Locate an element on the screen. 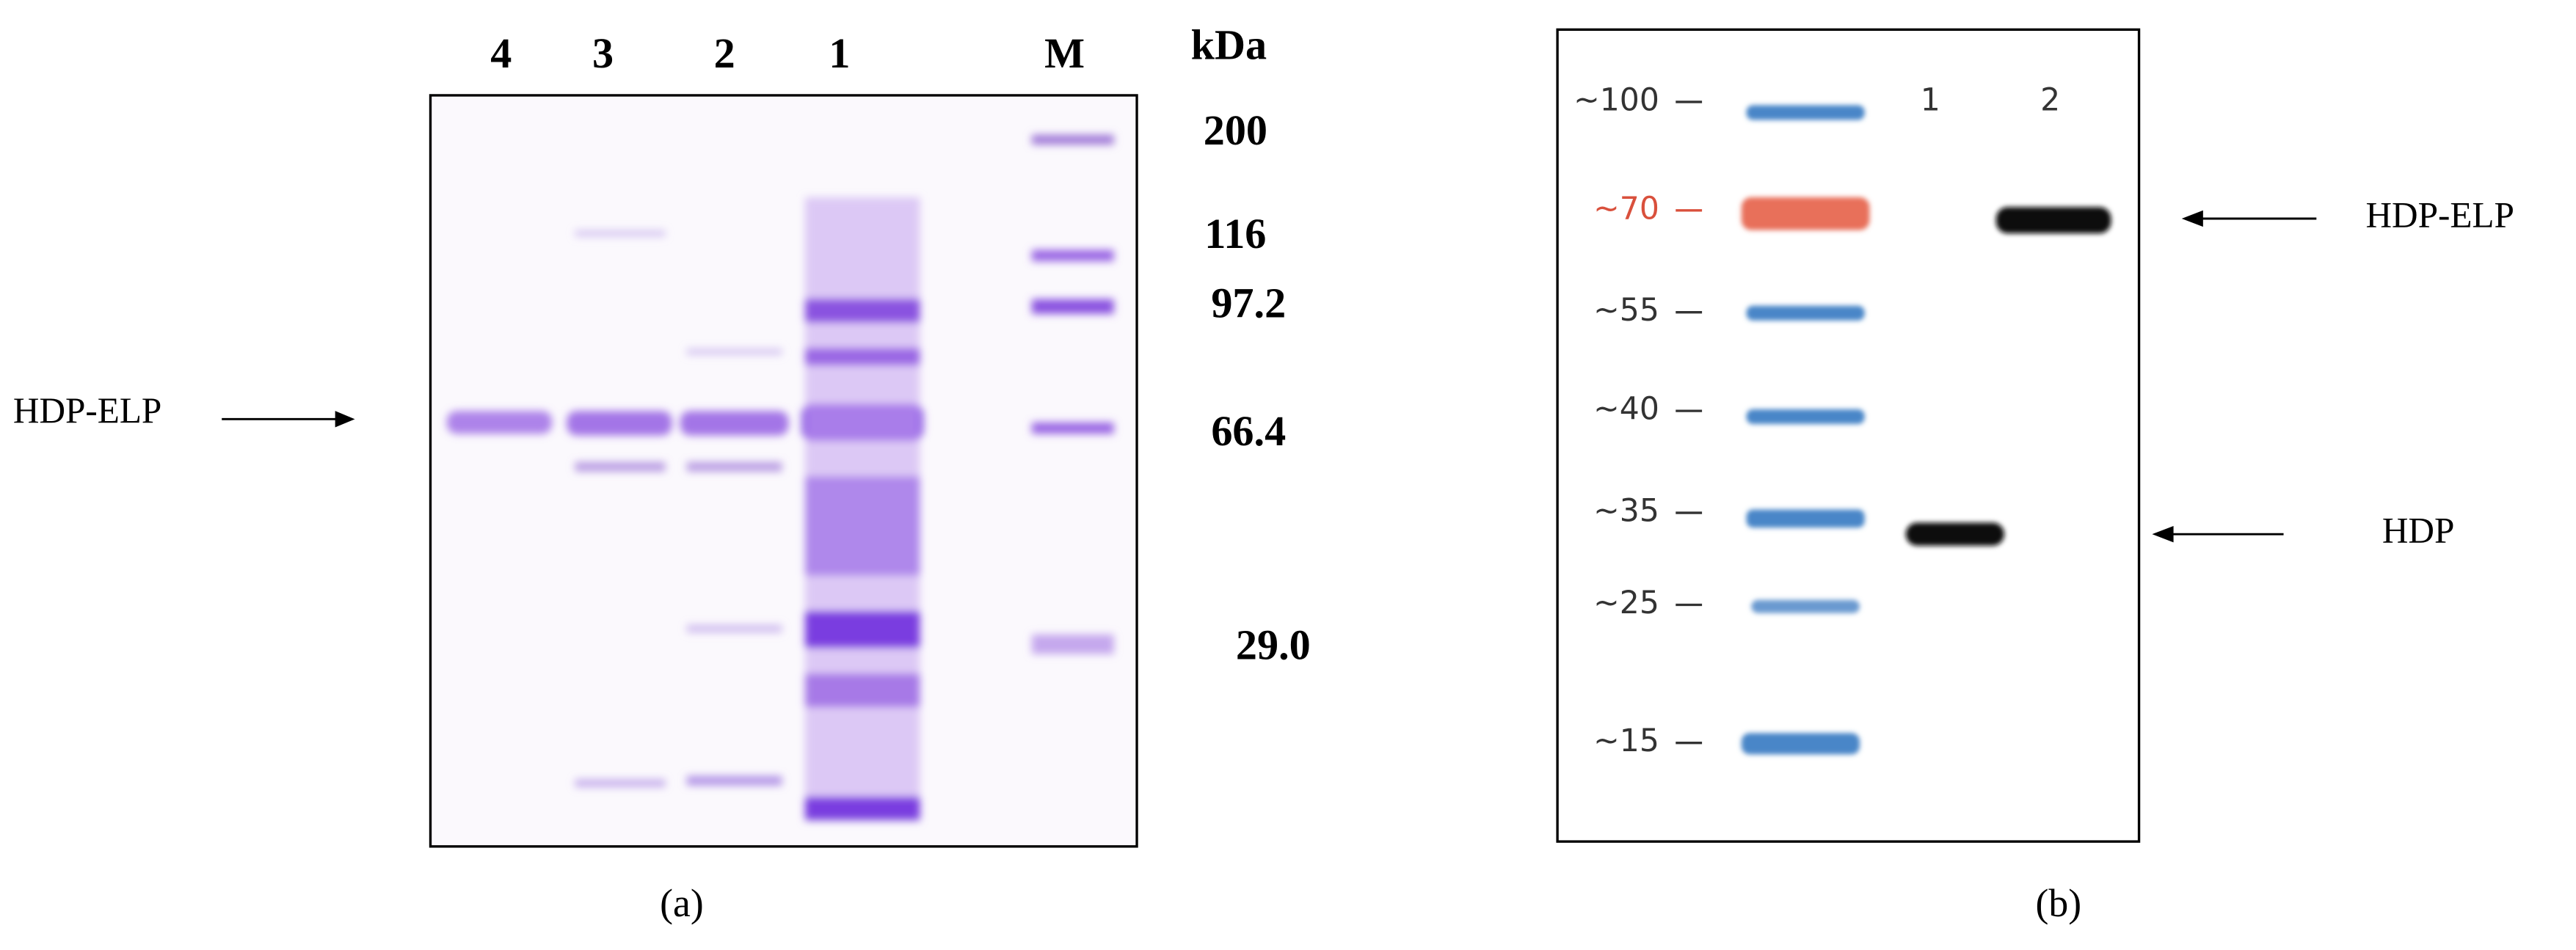 The width and height of the screenshot is (2576, 950). ladder-bands is located at coordinates (1926, 430).